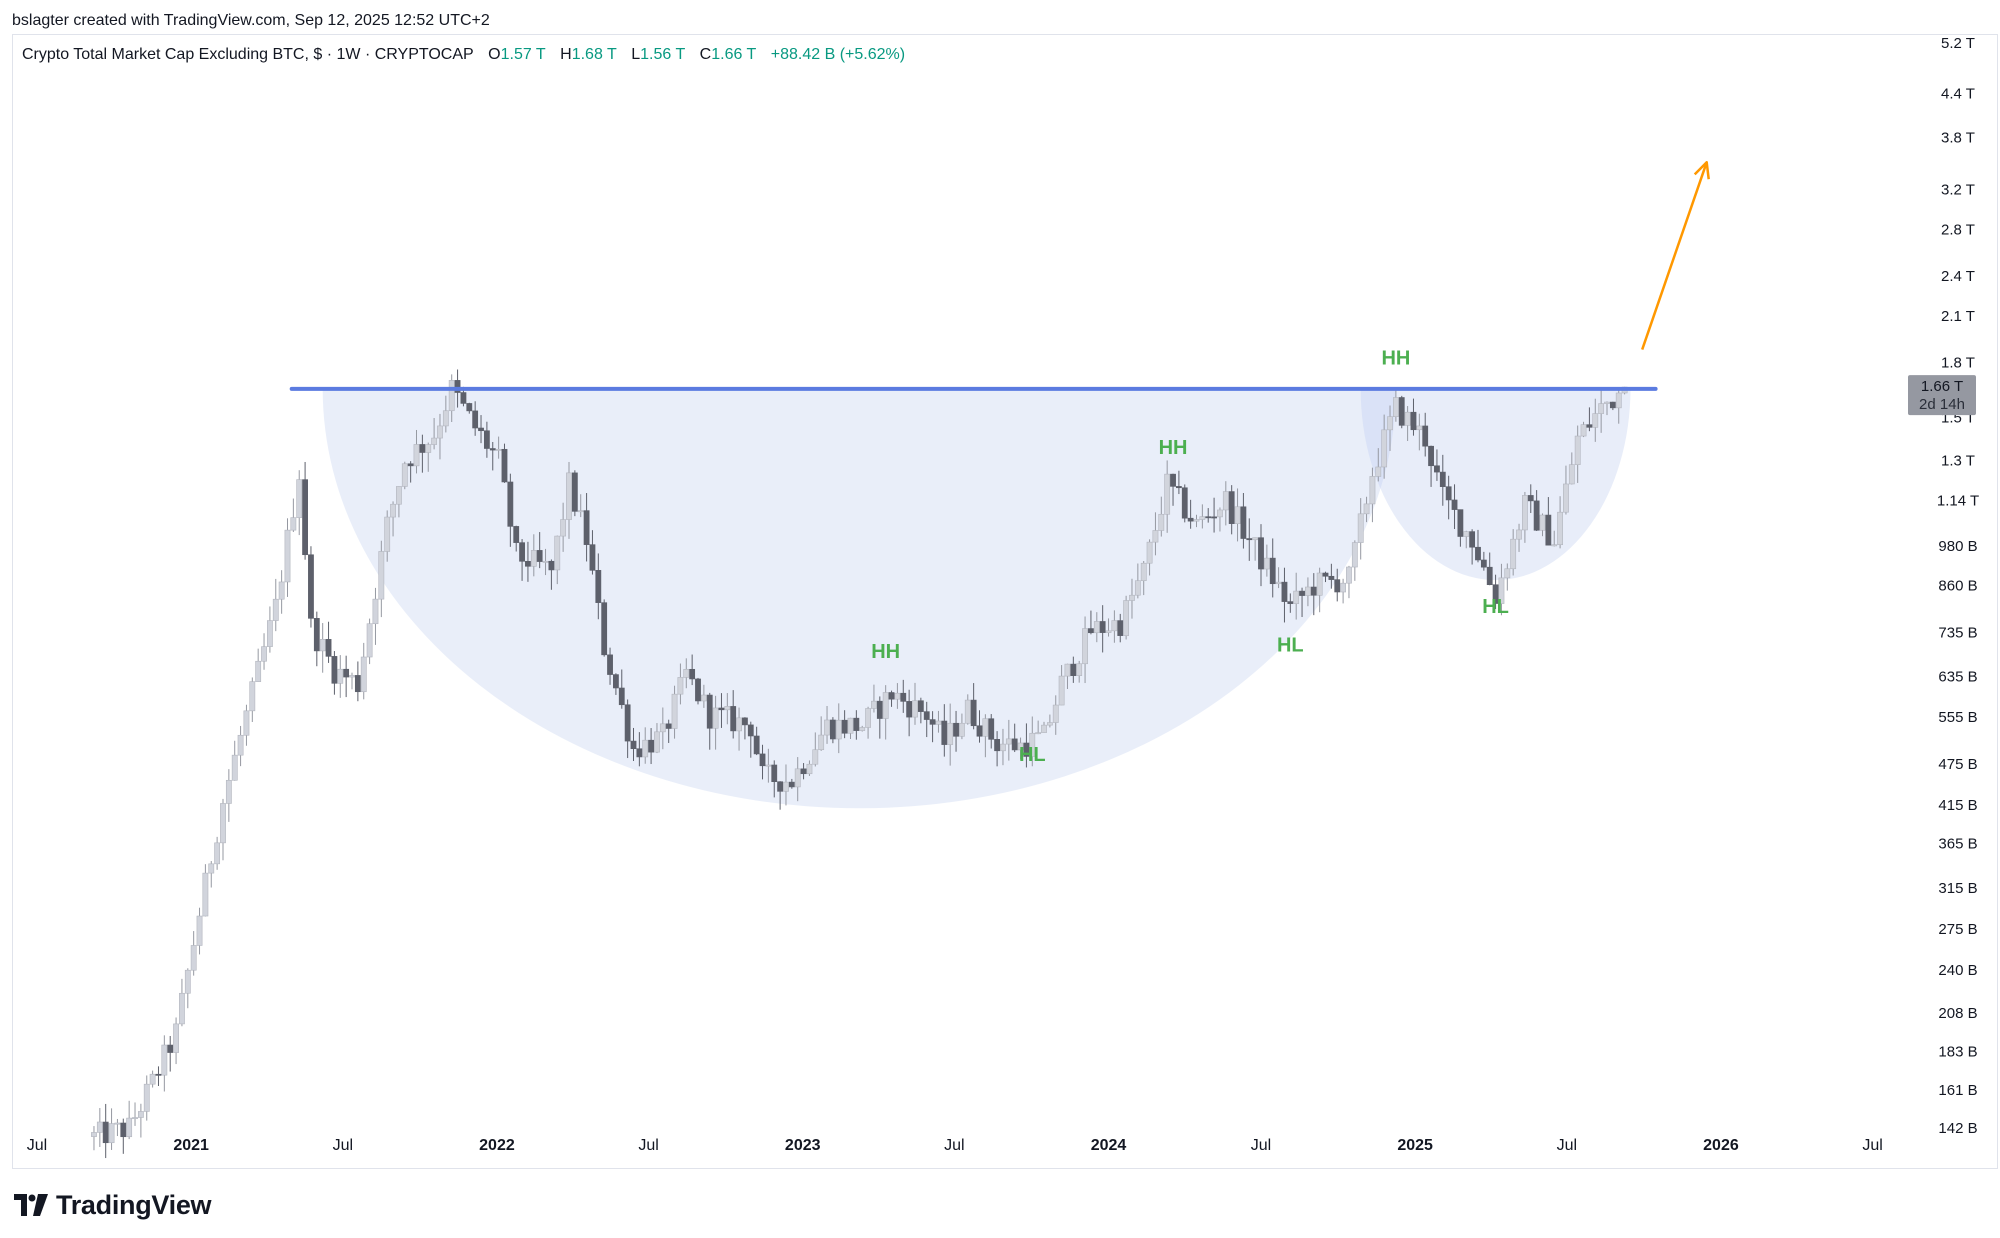  What do you see at coordinates (1958, 363) in the screenshot?
I see `y-tick-label: 1.8 T` at bounding box center [1958, 363].